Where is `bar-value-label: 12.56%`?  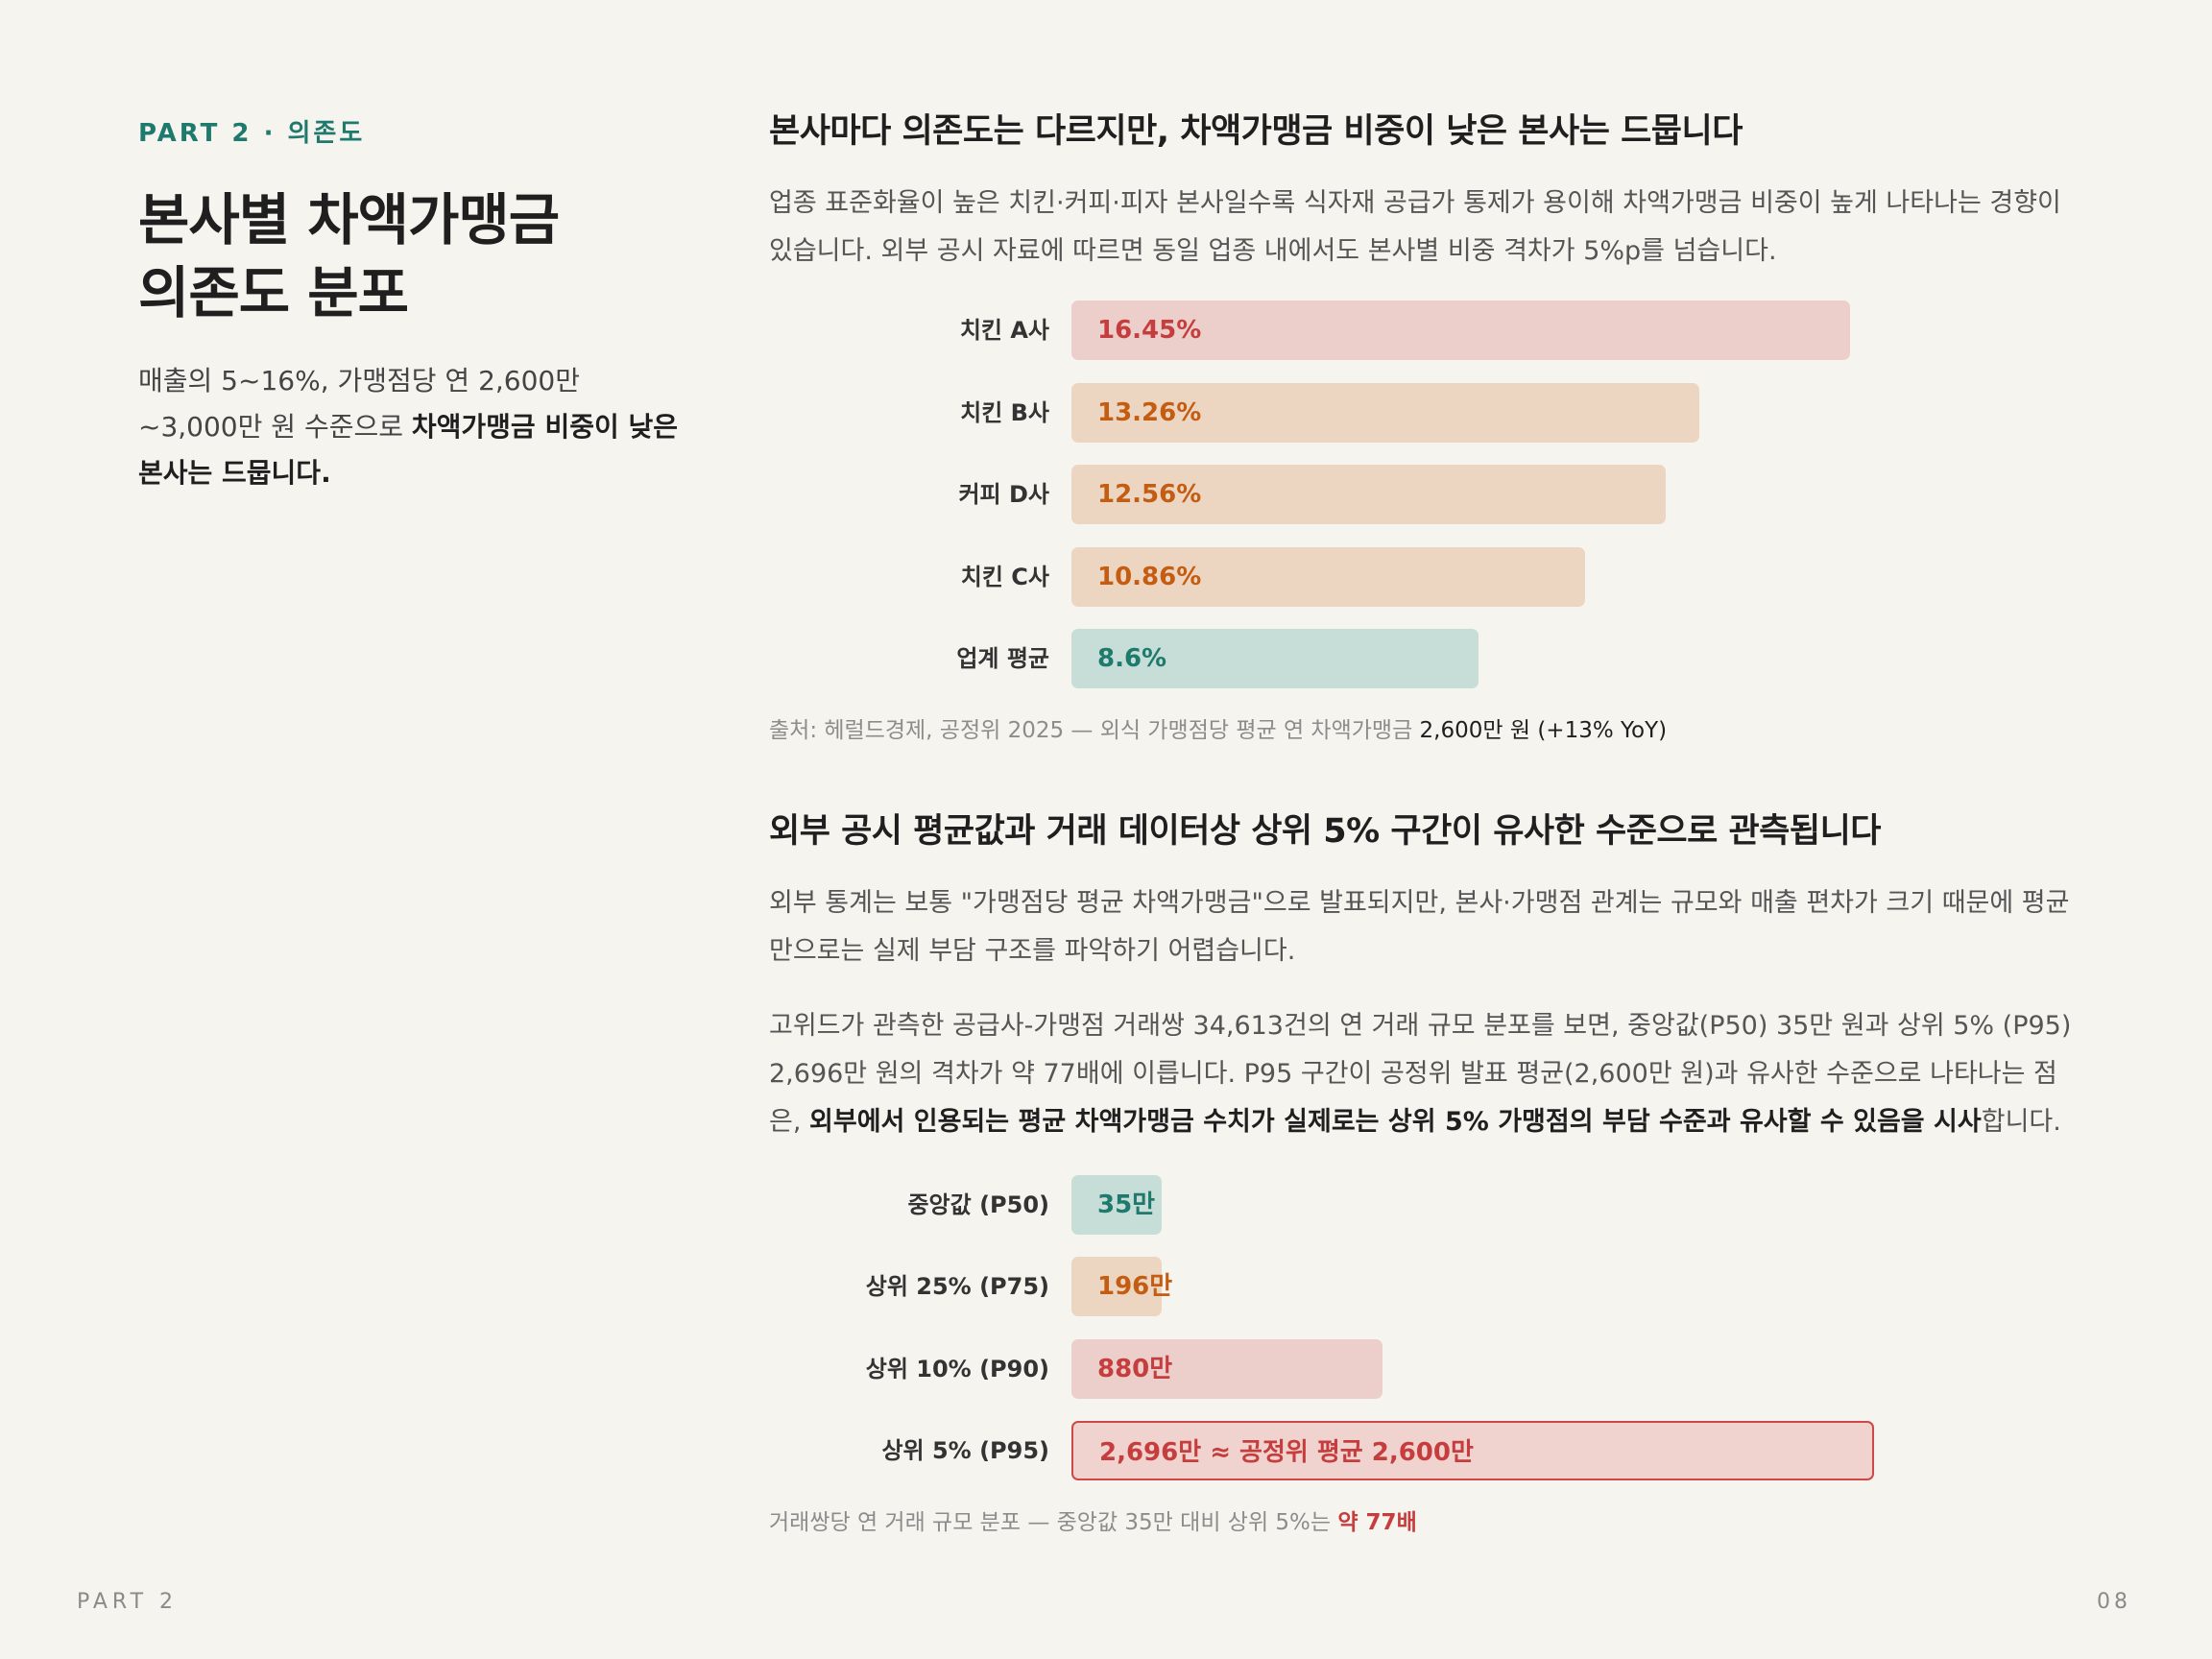 bar-value-label: 12.56% is located at coordinates (1149, 494).